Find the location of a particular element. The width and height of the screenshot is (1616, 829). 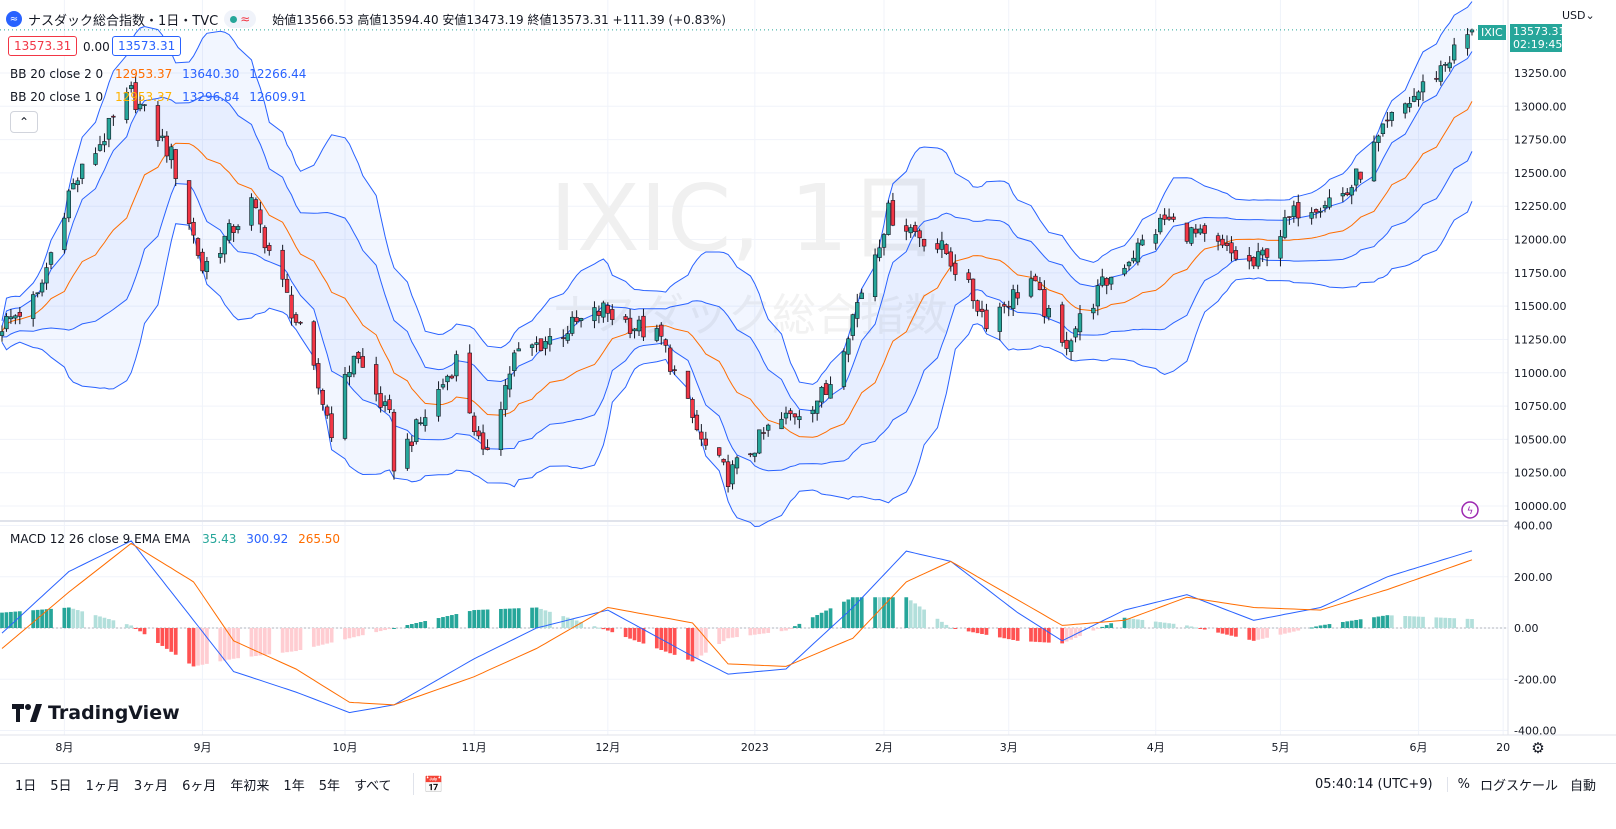

bb2-label: BB 20 close 2 0 is located at coordinates (57, 74).